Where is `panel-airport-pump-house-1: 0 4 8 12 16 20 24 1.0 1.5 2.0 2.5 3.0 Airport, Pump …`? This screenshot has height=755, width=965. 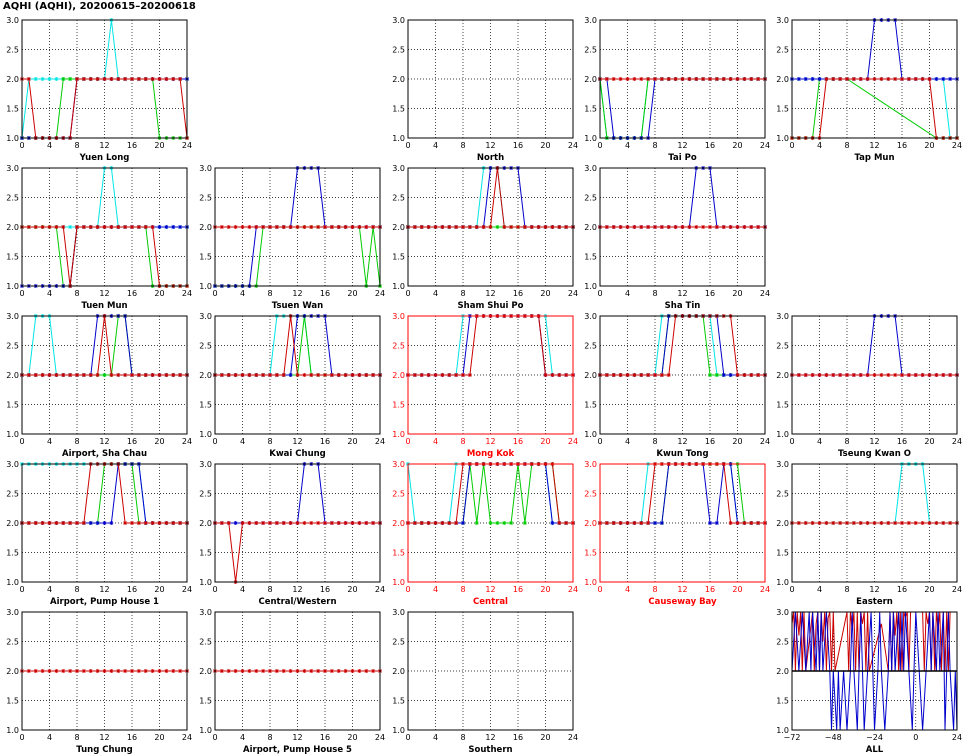 panel-airport-pump-house-1: 0 4 8 12 16 20 24 1.0 1.5 2.0 2.5 3.0 Airport, Pump … is located at coordinates (99, 533).